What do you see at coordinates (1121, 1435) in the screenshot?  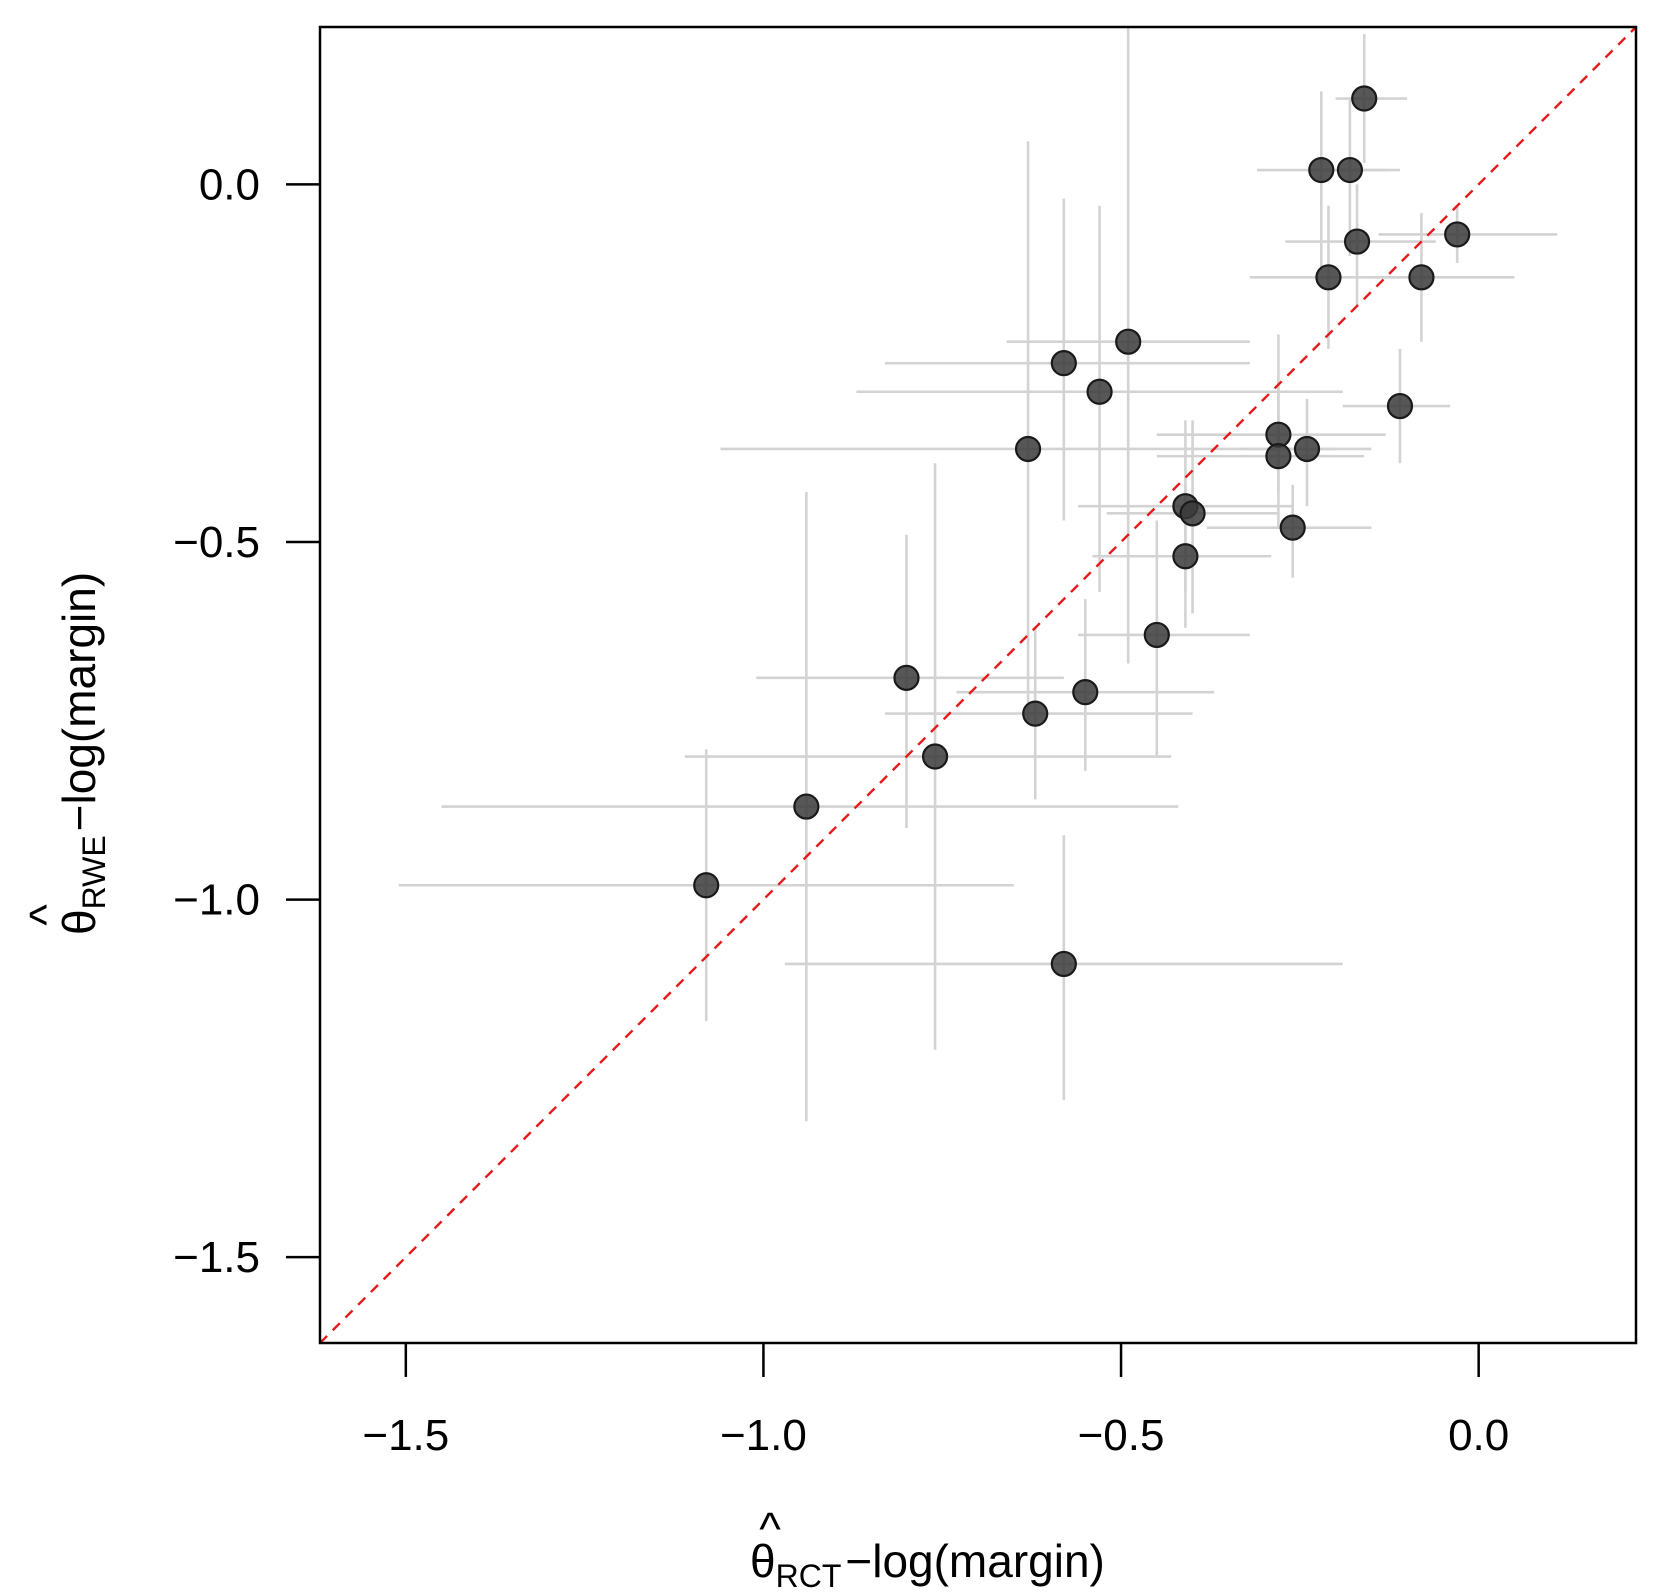 I see `x-tick-label-2: −0.5` at bounding box center [1121, 1435].